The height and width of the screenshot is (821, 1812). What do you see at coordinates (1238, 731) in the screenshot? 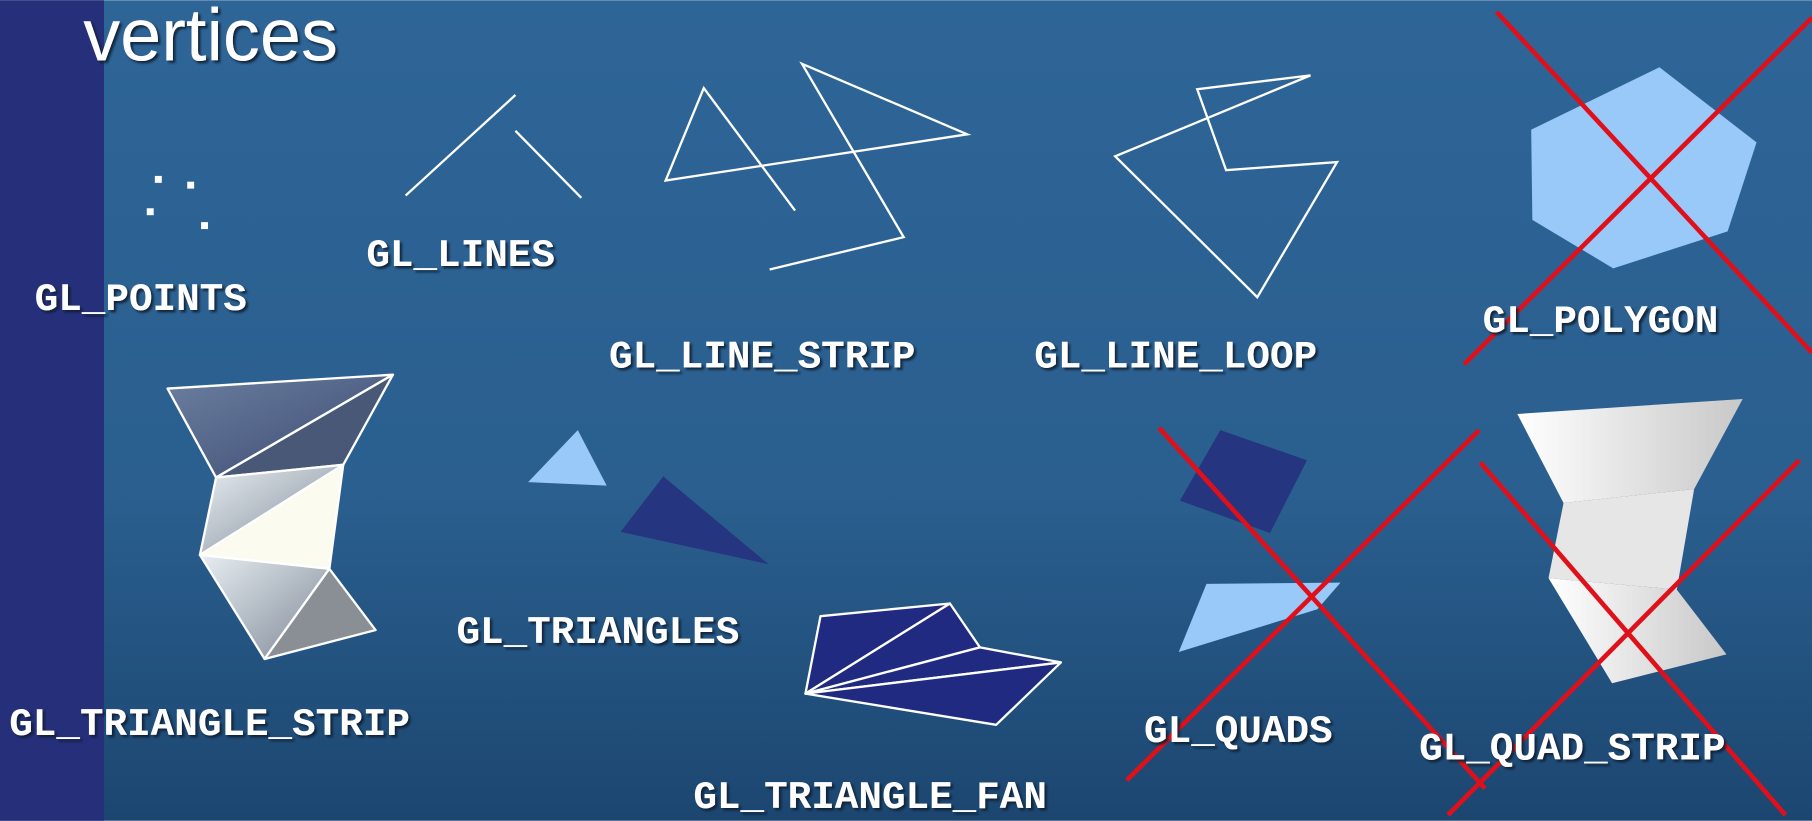
I see `primitive-label: GL_QUADS` at bounding box center [1238, 731].